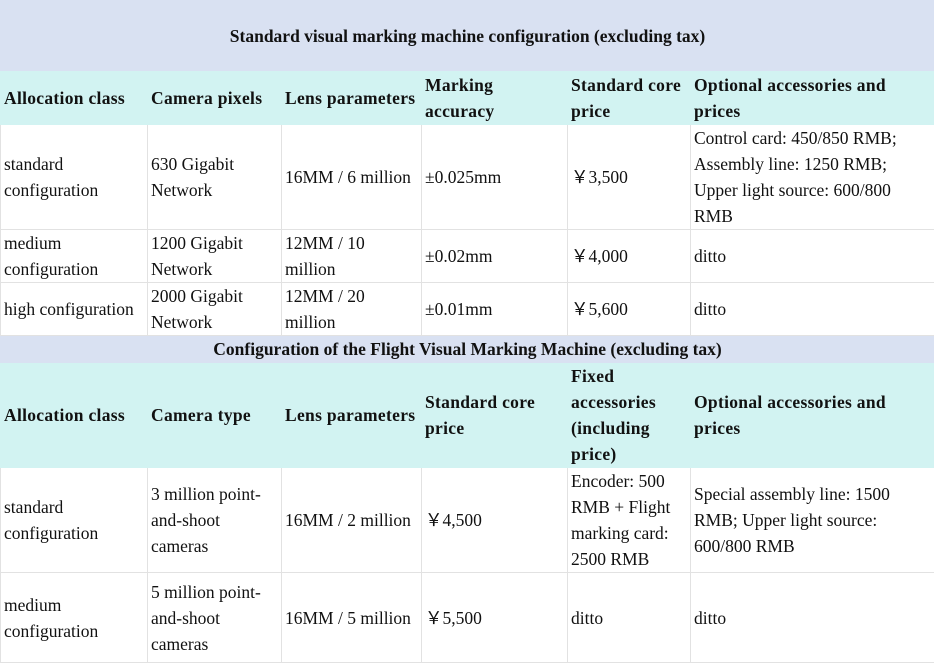 This screenshot has width=934, height=663. Describe the element at coordinates (215, 256) in the screenshot. I see `table-cell: 1200 Gigabit Network` at that location.